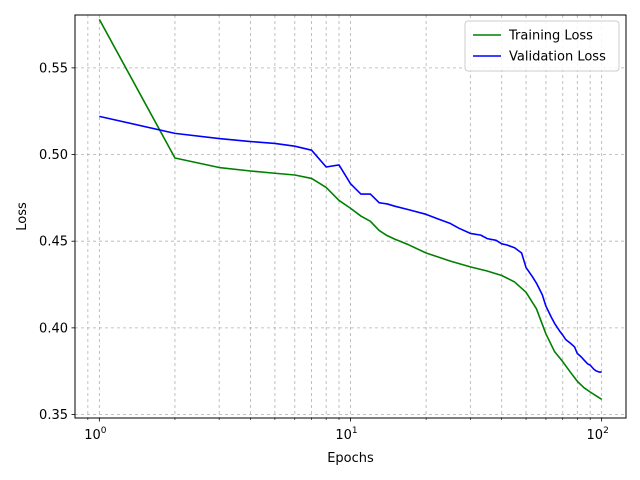  Describe the element at coordinates (53, 328) in the screenshot. I see `y-tick-label: 0.40` at that location.